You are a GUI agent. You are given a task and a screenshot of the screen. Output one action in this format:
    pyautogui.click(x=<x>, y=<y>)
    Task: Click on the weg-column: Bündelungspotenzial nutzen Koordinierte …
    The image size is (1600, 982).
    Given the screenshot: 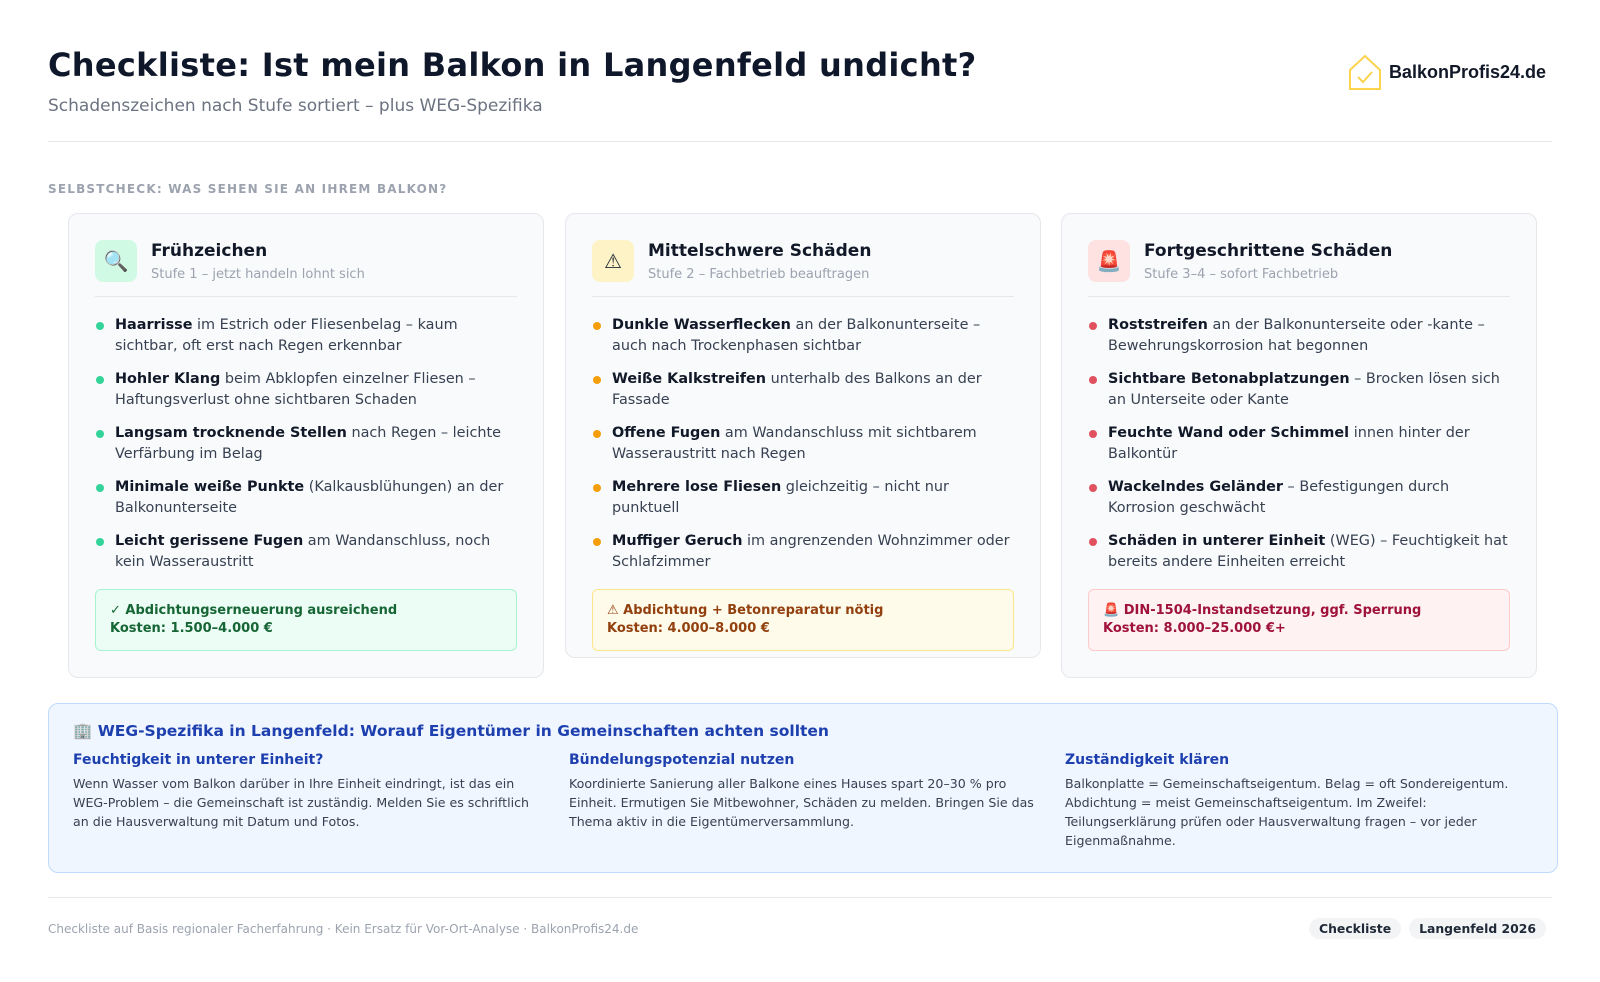 What is the action you would take?
    pyautogui.click(x=803, y=801)
    